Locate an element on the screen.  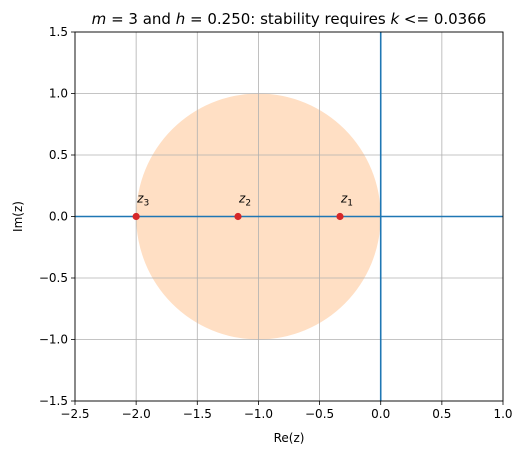
x-tick-label: −1.5 is located at coordinates (197, 414).